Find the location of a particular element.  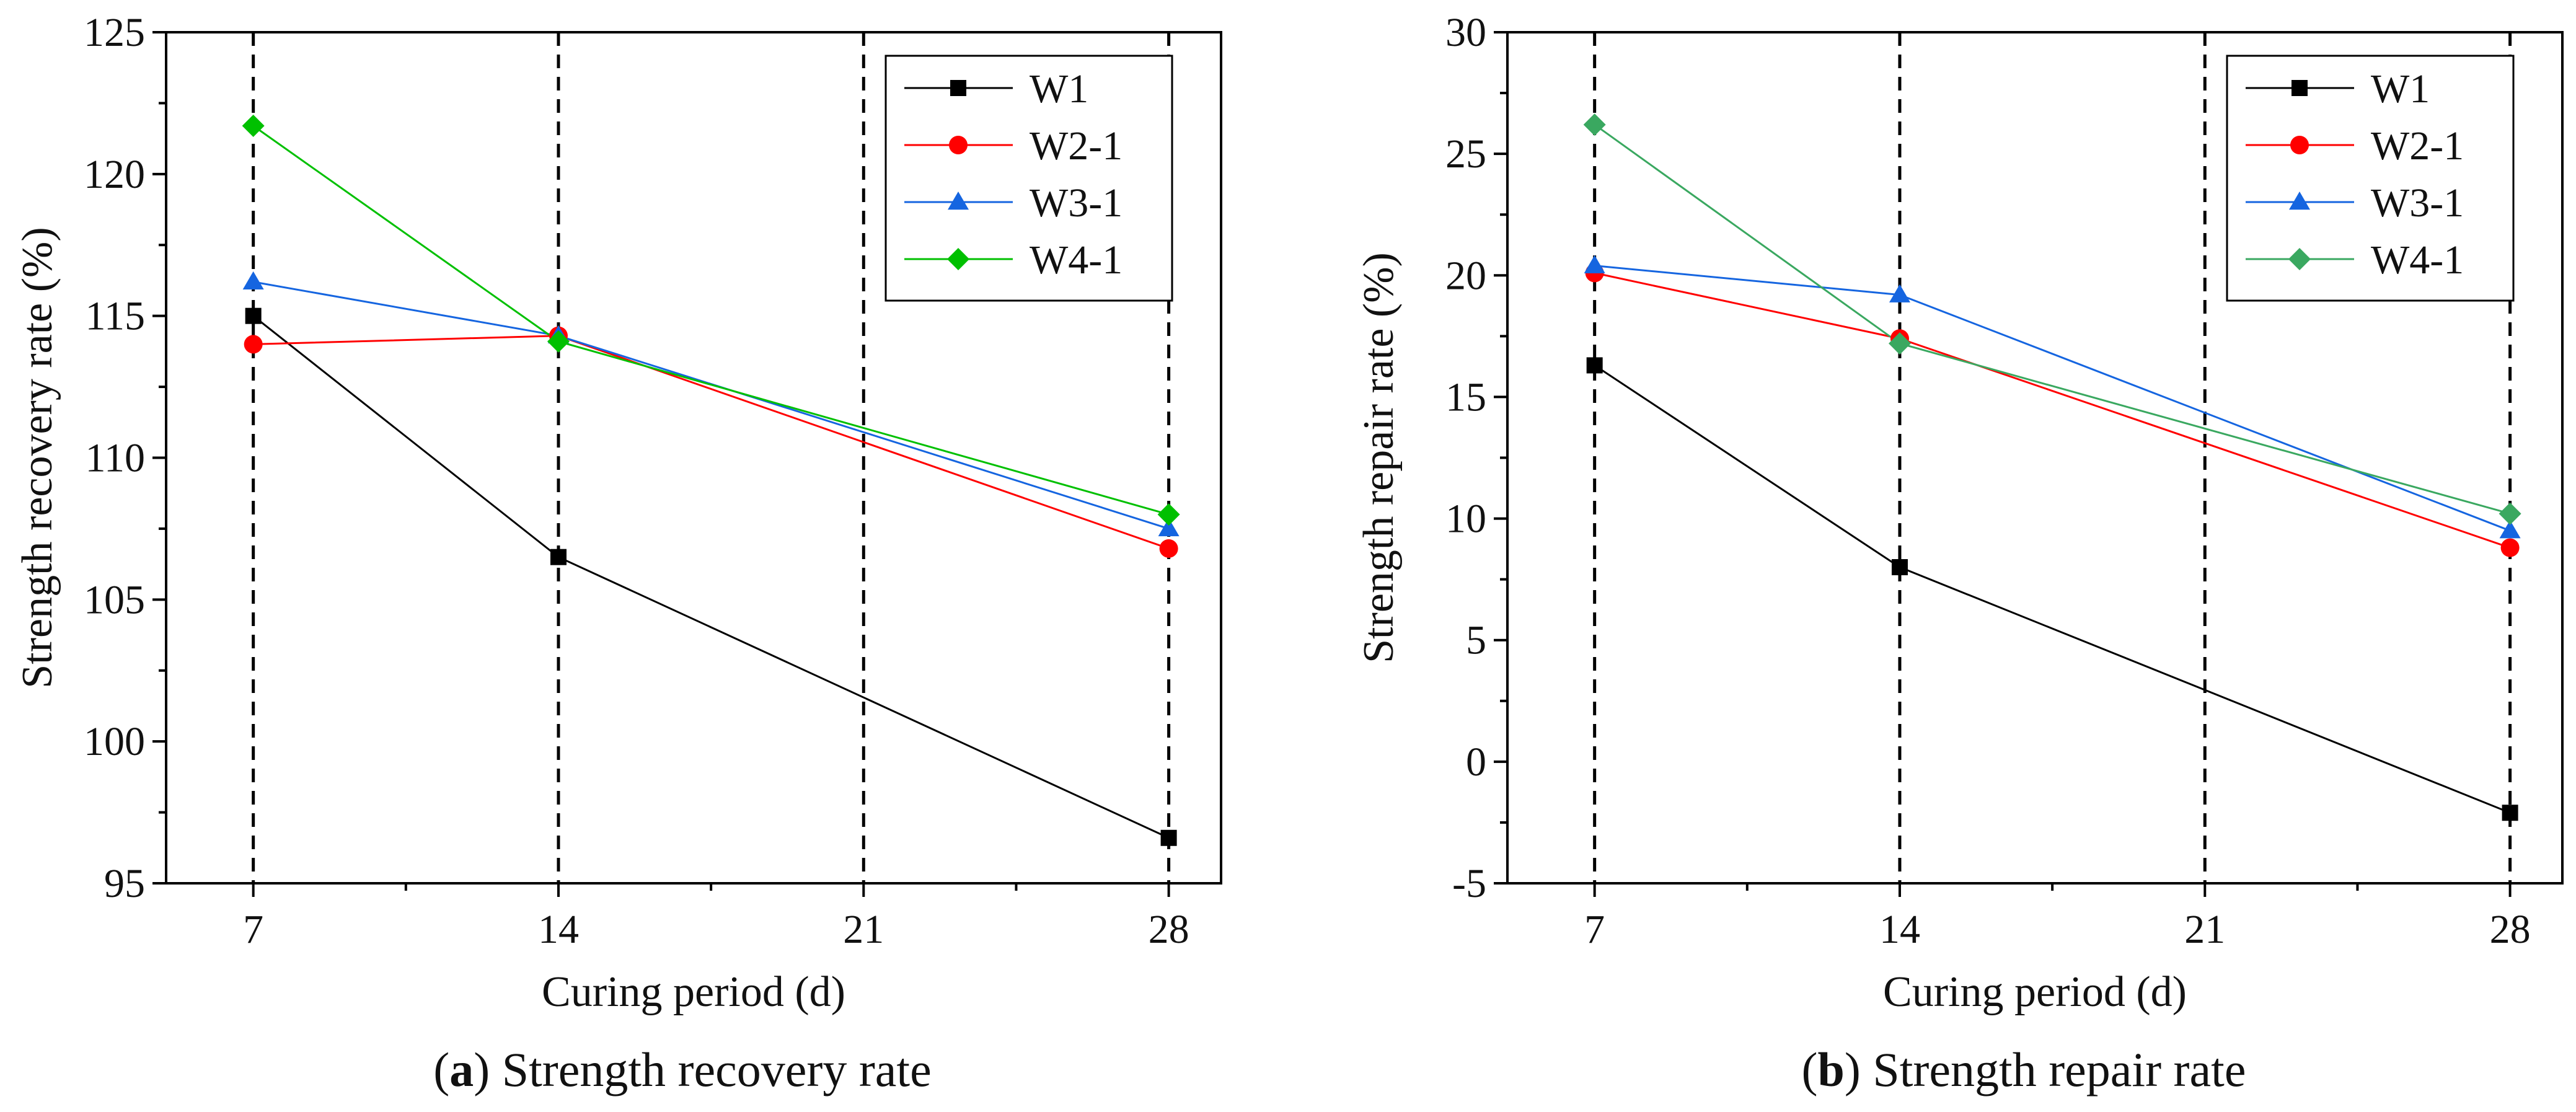

chart-caption: (a) Strength recovery rate is located at coordinates (682, 1070).